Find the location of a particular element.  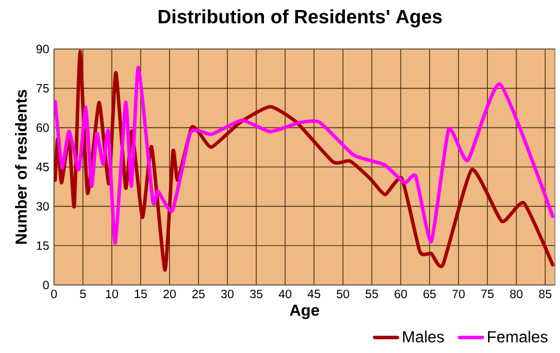

y-tick-label: 90 is located at coordinates (42, 49).